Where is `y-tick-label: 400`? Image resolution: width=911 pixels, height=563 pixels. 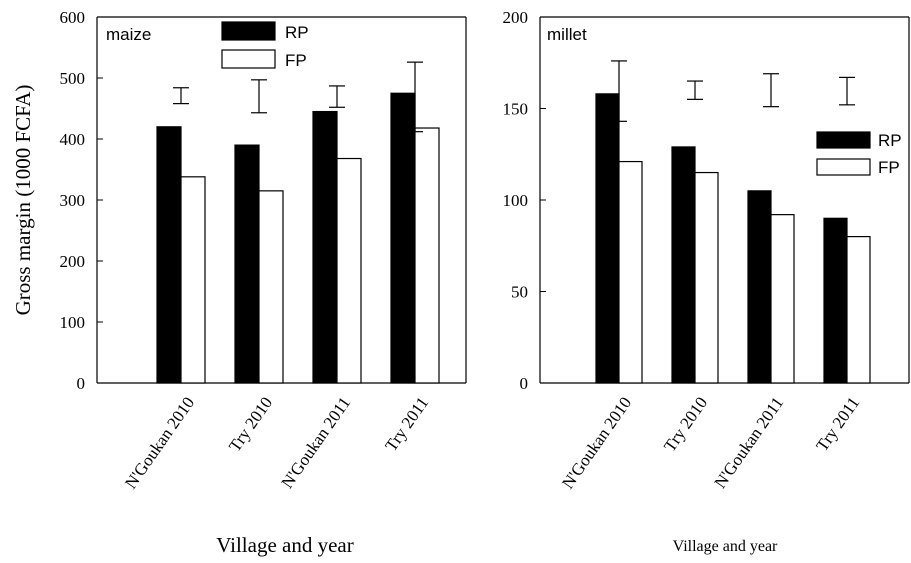 y-tick-label: 400 is located at coordinates (73, 139).